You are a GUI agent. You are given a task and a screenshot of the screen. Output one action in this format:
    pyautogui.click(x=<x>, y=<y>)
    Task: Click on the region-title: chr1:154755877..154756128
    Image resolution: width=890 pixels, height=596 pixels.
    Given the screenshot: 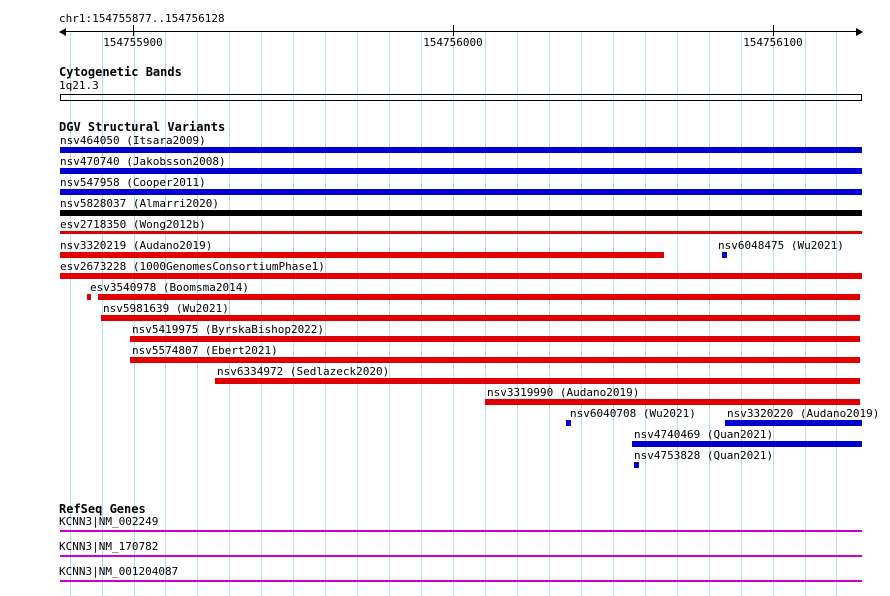 What is the action you would take?
    pyautogui.click(x=142, y=18)
    